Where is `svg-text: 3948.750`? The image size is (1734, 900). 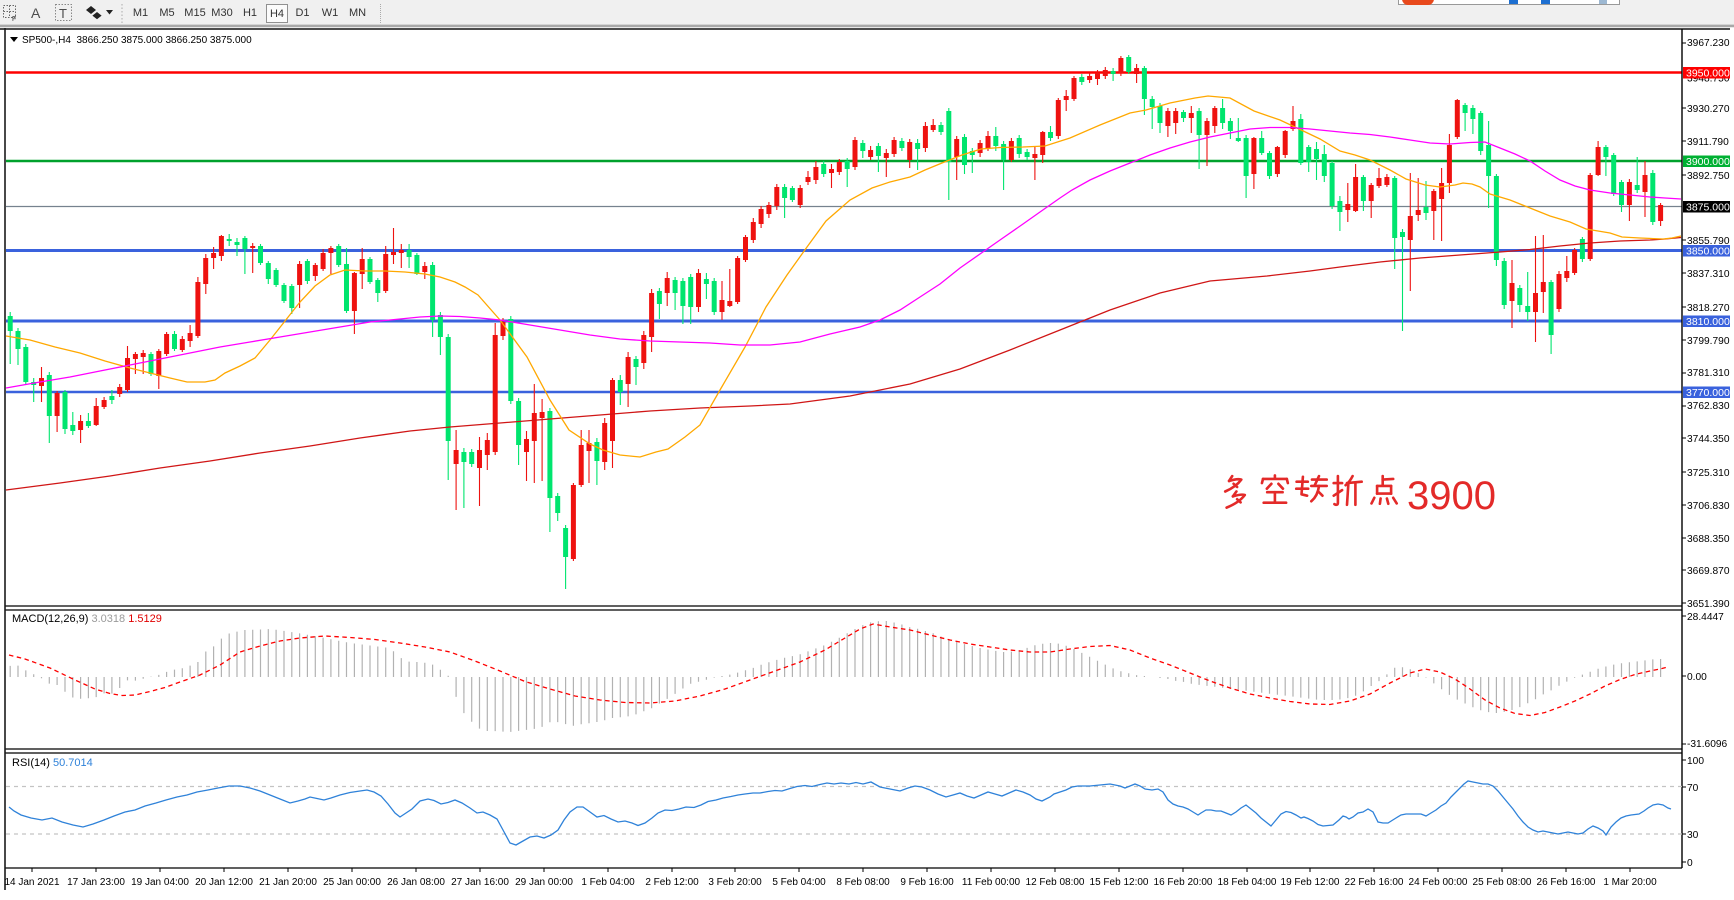
svg-text: 3948.750 is located at coordinates (1708, 78).